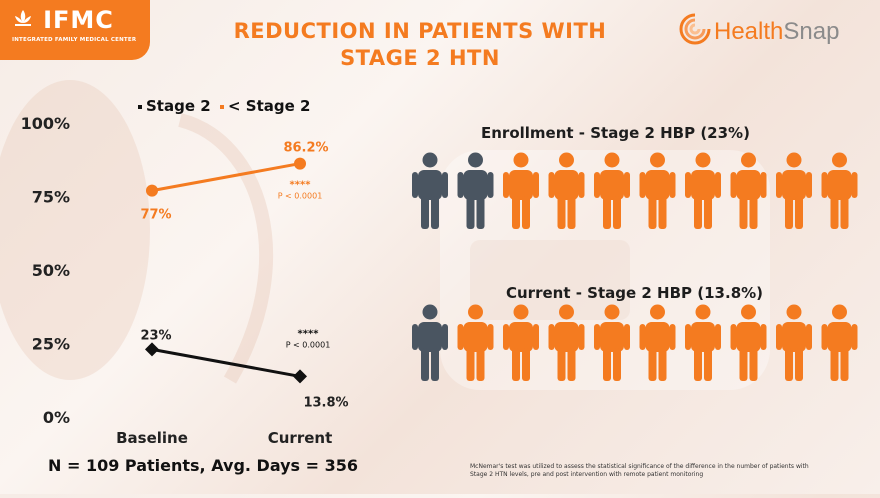  I want to click on data-label: 86.2%, so click(305, 148).